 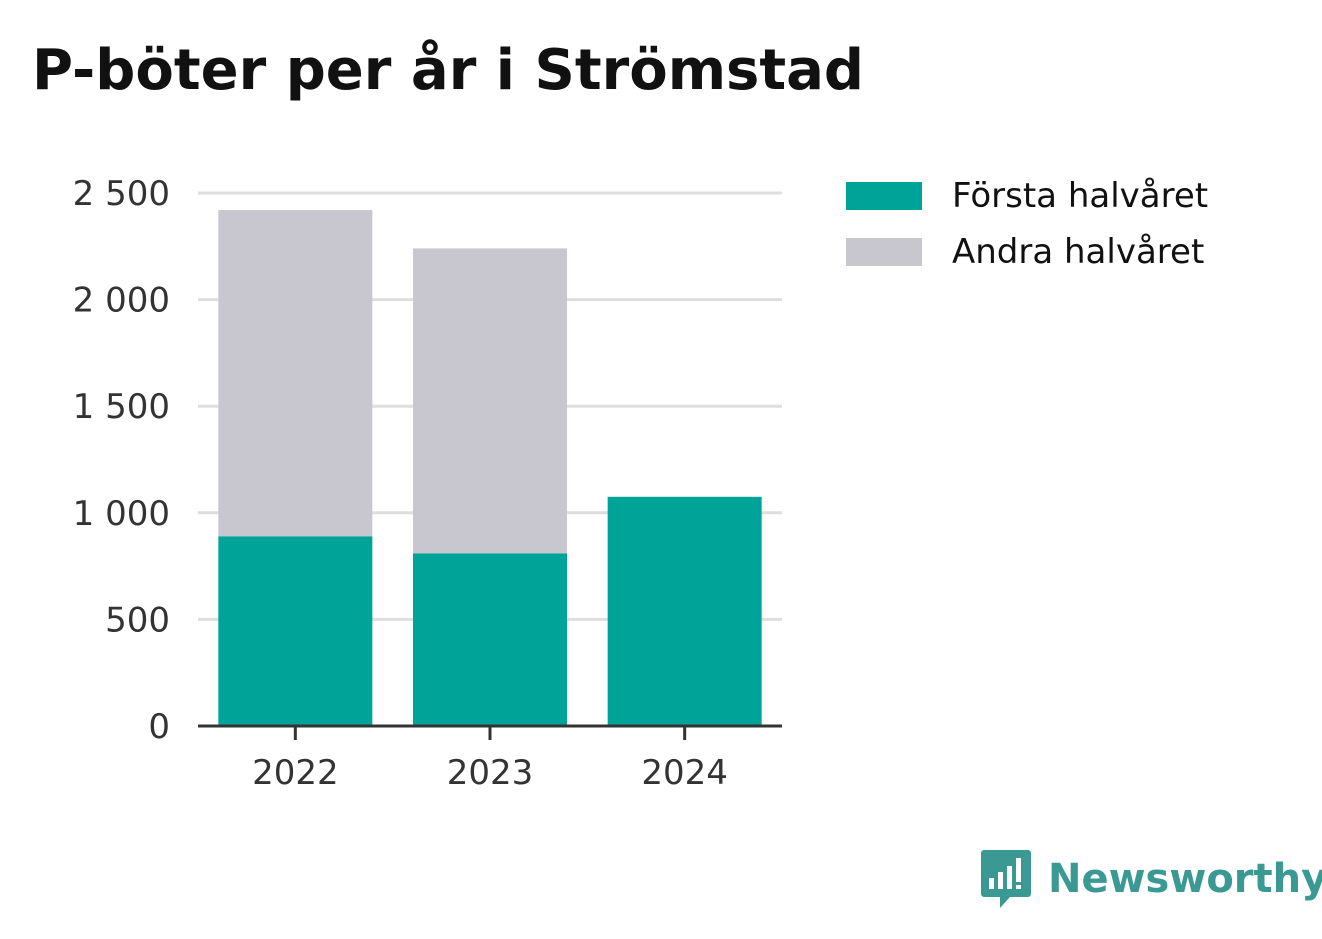 I want to click on legend: Första halvåret Andra halvåret, so click(x=1027, y=224).